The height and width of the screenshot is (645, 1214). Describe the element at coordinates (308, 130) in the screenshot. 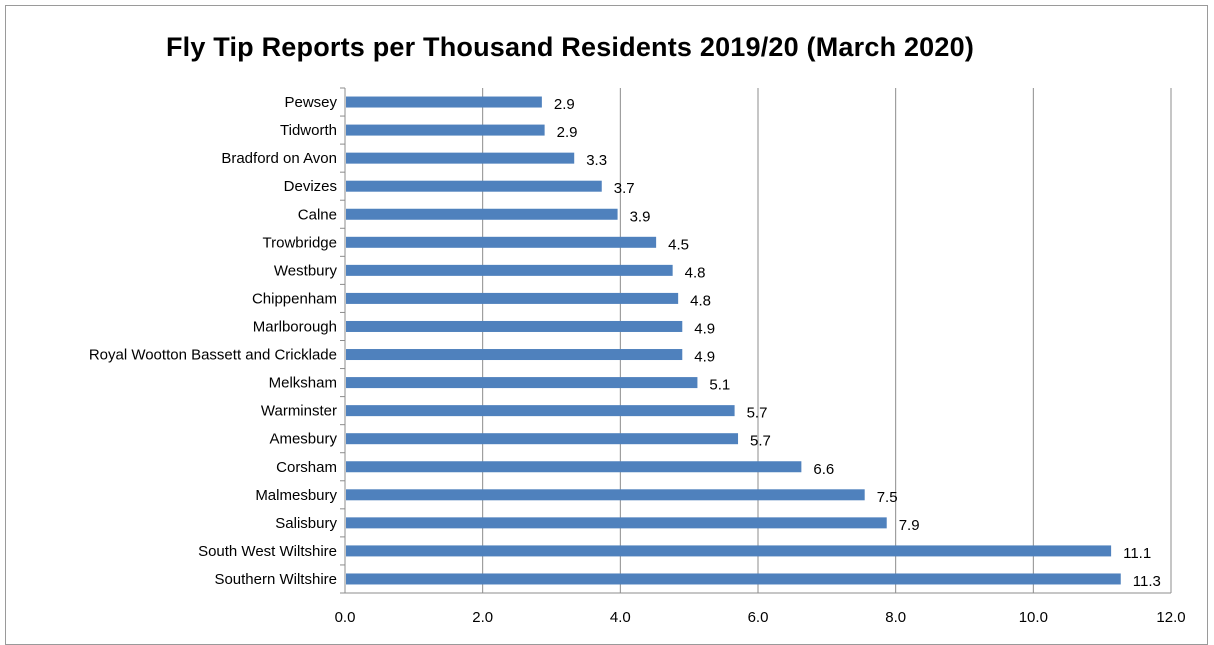

I see `category-label: Tidworth` at that location.